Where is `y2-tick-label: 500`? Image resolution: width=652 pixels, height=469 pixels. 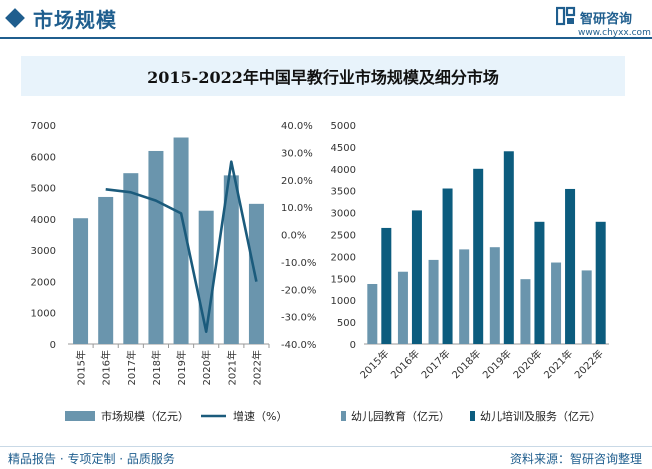 y2-tick-label: 500 is located at coordinates (346, 323).